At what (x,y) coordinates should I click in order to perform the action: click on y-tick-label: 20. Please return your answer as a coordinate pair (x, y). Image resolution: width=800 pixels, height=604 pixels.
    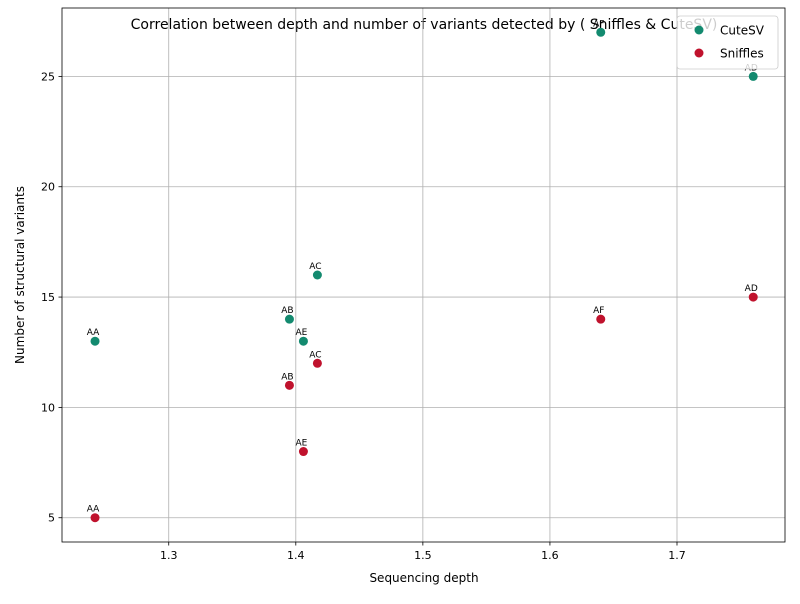
    Looking at the image, I should click on (48, 187).